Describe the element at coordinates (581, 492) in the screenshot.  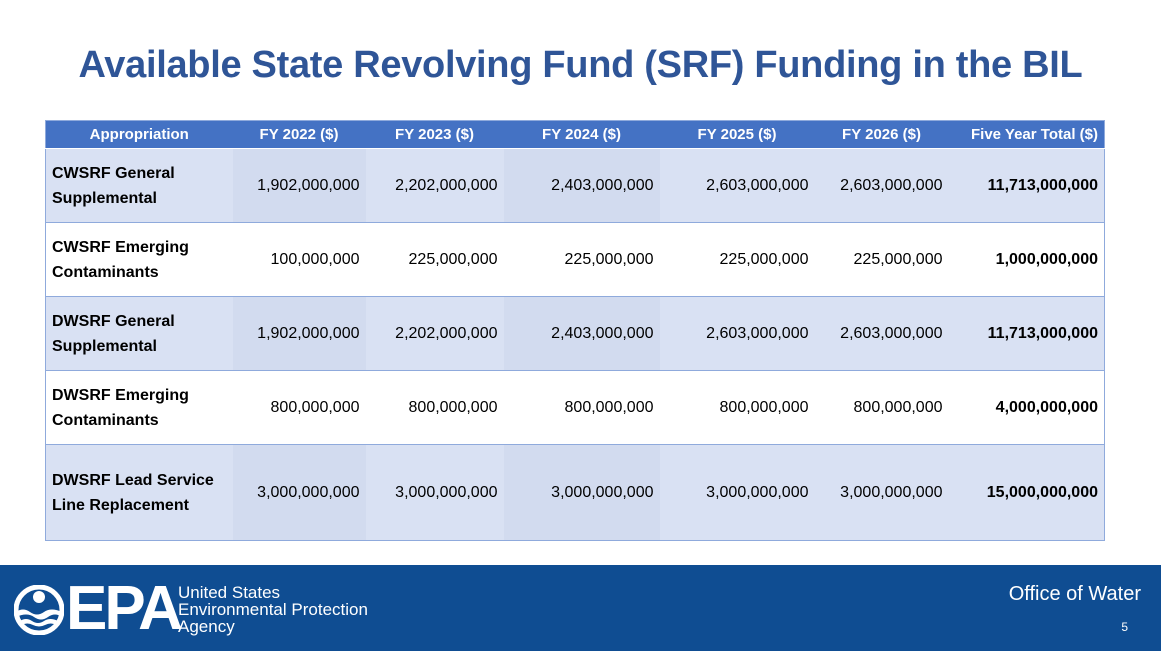
I see `cell-fy2024: 3,000,000,000` at that location.